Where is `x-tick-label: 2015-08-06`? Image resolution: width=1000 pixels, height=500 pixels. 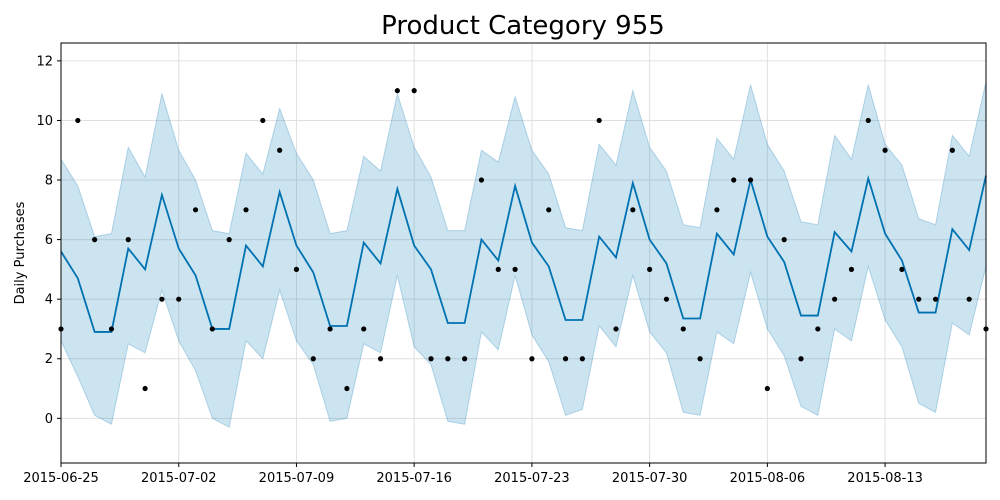
x-tick-label: 2015-08-06 is located at coordinates (768, 478).